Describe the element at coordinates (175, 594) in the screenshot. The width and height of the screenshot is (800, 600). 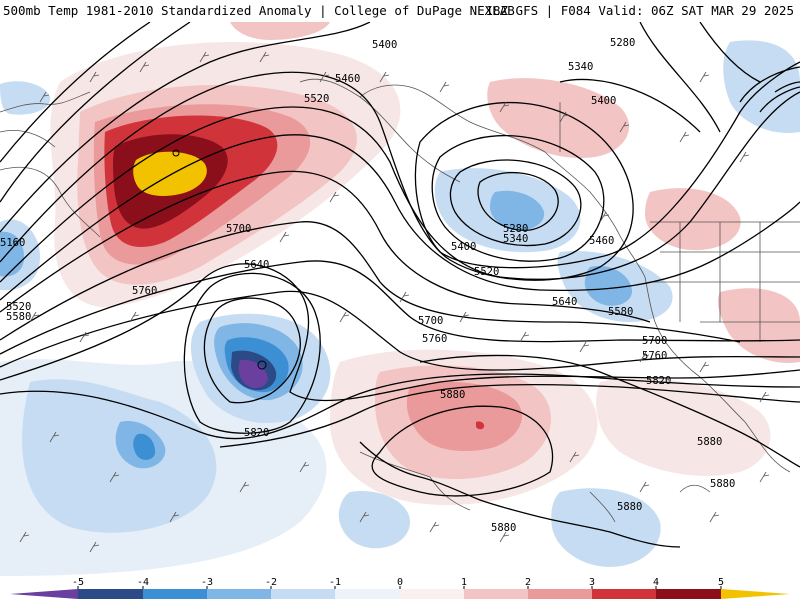
I see `colorbar-segment-neg3` at that location.